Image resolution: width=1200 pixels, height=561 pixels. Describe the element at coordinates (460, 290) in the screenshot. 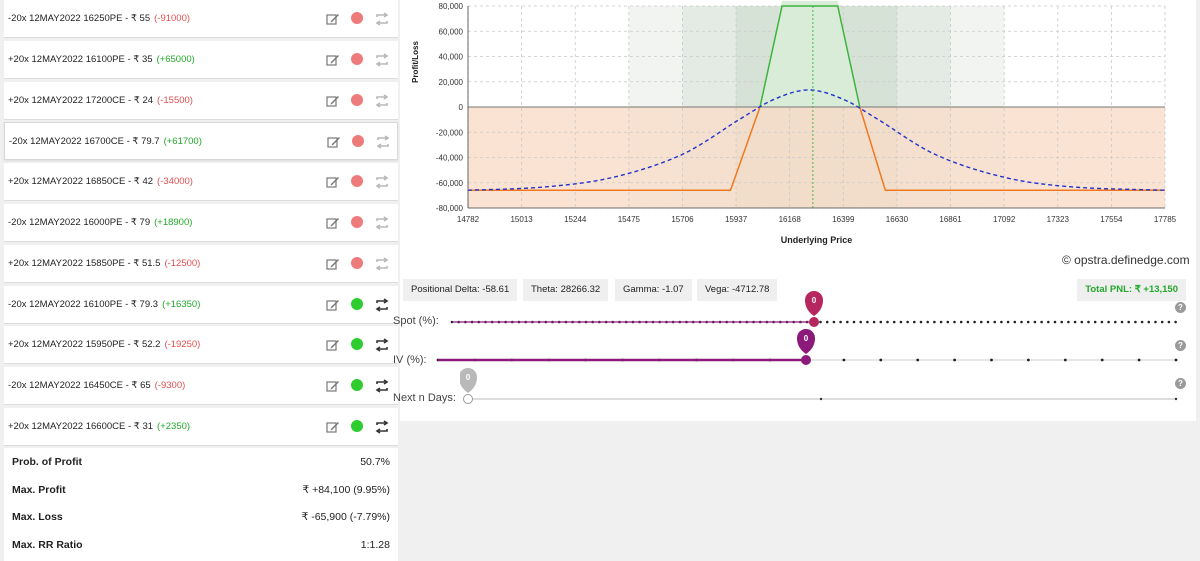

I see `greek-delta: Positional Delta: -58.61` at that location.